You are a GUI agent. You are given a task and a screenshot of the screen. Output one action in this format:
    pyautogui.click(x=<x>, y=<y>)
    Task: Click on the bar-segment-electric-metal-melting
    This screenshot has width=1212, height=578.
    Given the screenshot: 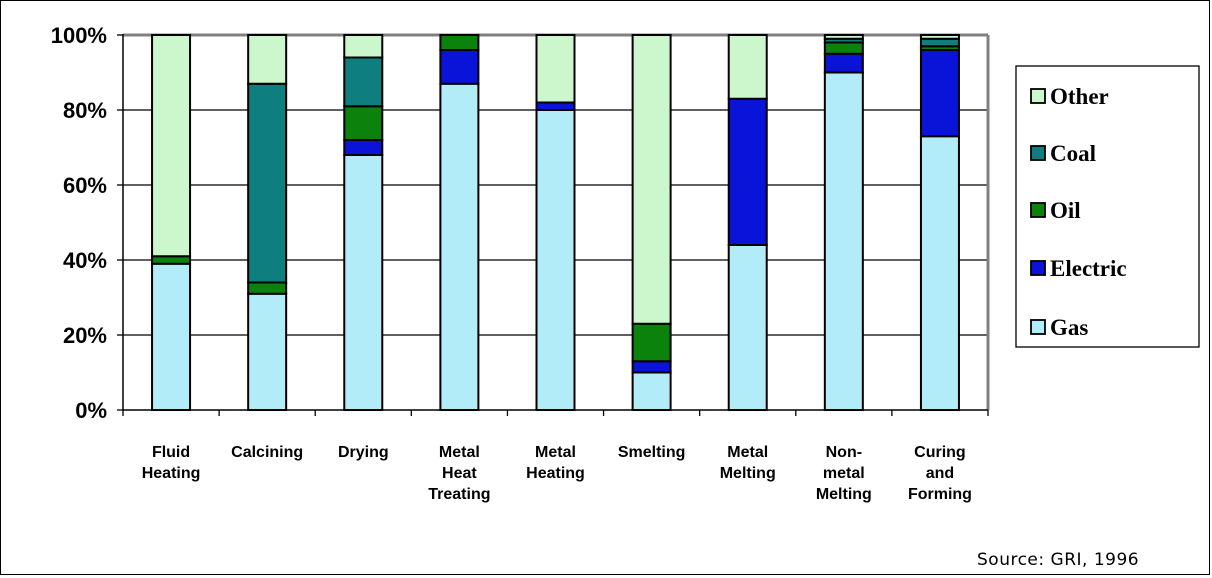 What is the action you would take?
    pyautogui.click(x=747, y=171)
    